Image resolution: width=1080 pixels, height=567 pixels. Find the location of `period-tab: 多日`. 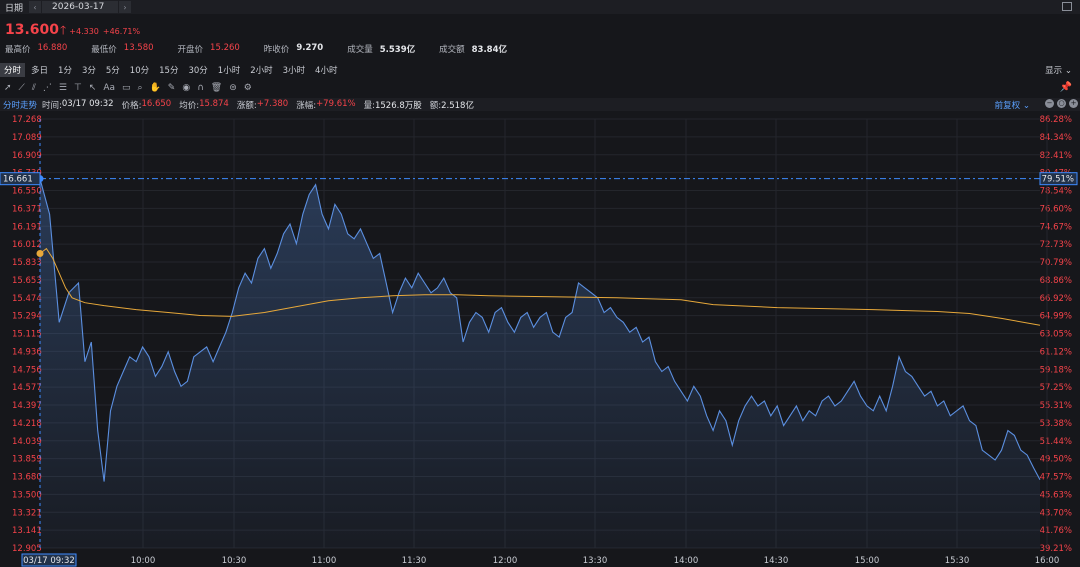

period-tab: 多日 is located at coordinates (40, 71).